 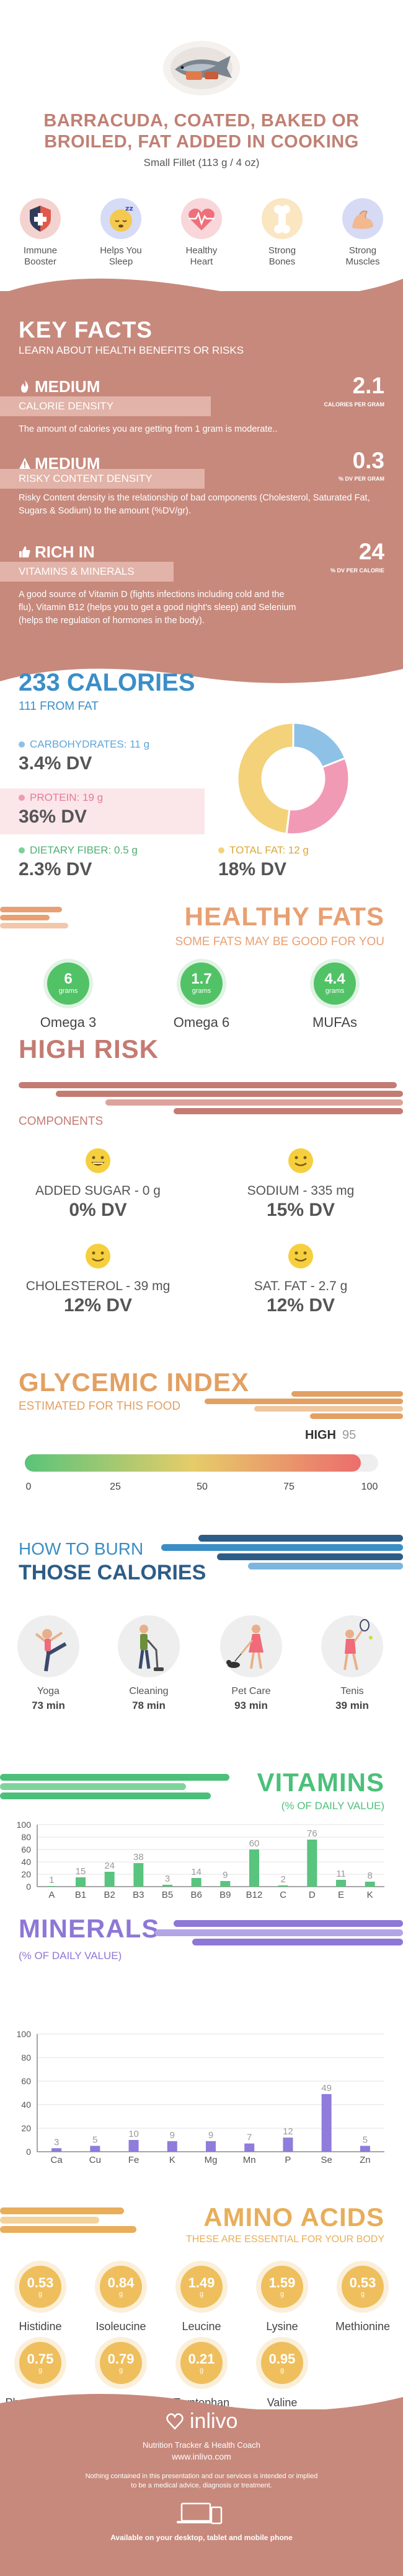 What do you see at coordinates (193, 1463) in the screenshot?
I see `glycemic-bar` at bounding box center [193, 1463].